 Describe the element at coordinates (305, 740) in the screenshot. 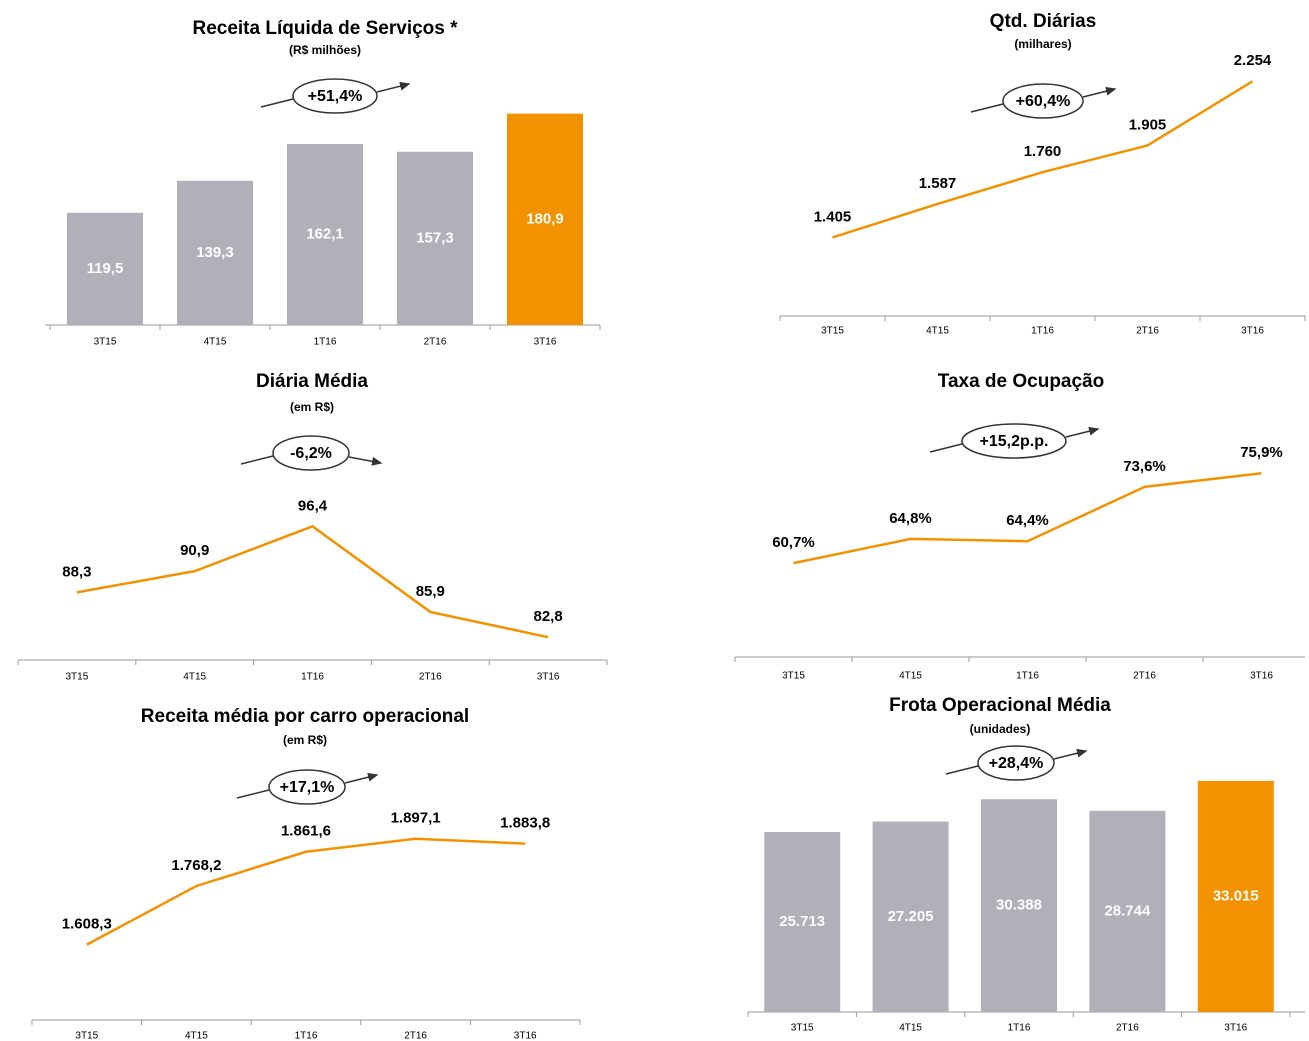

I see `chart-subtitle: (em R$)` at that location.